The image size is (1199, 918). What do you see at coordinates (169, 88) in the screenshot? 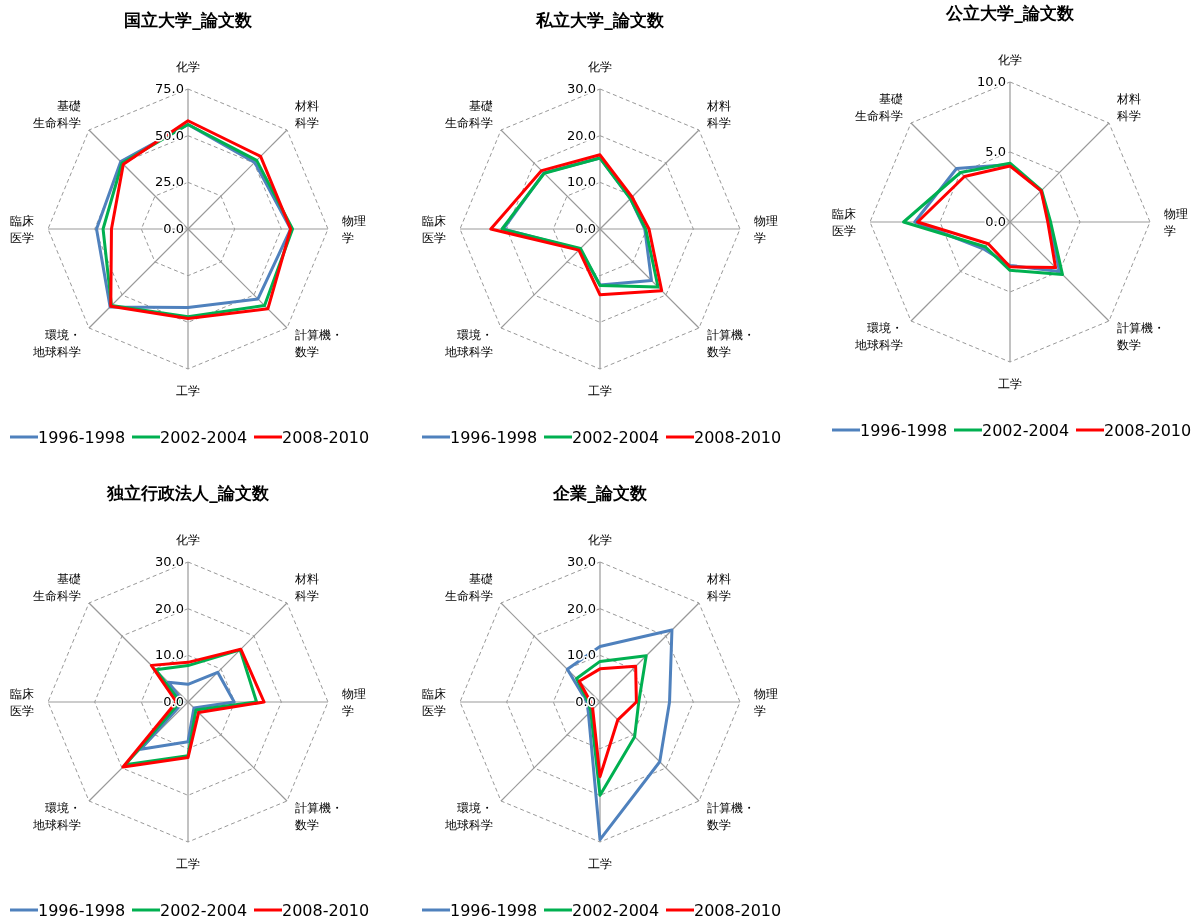
I see `y-tick-label: 75.0` at bounding box center [169, 88].